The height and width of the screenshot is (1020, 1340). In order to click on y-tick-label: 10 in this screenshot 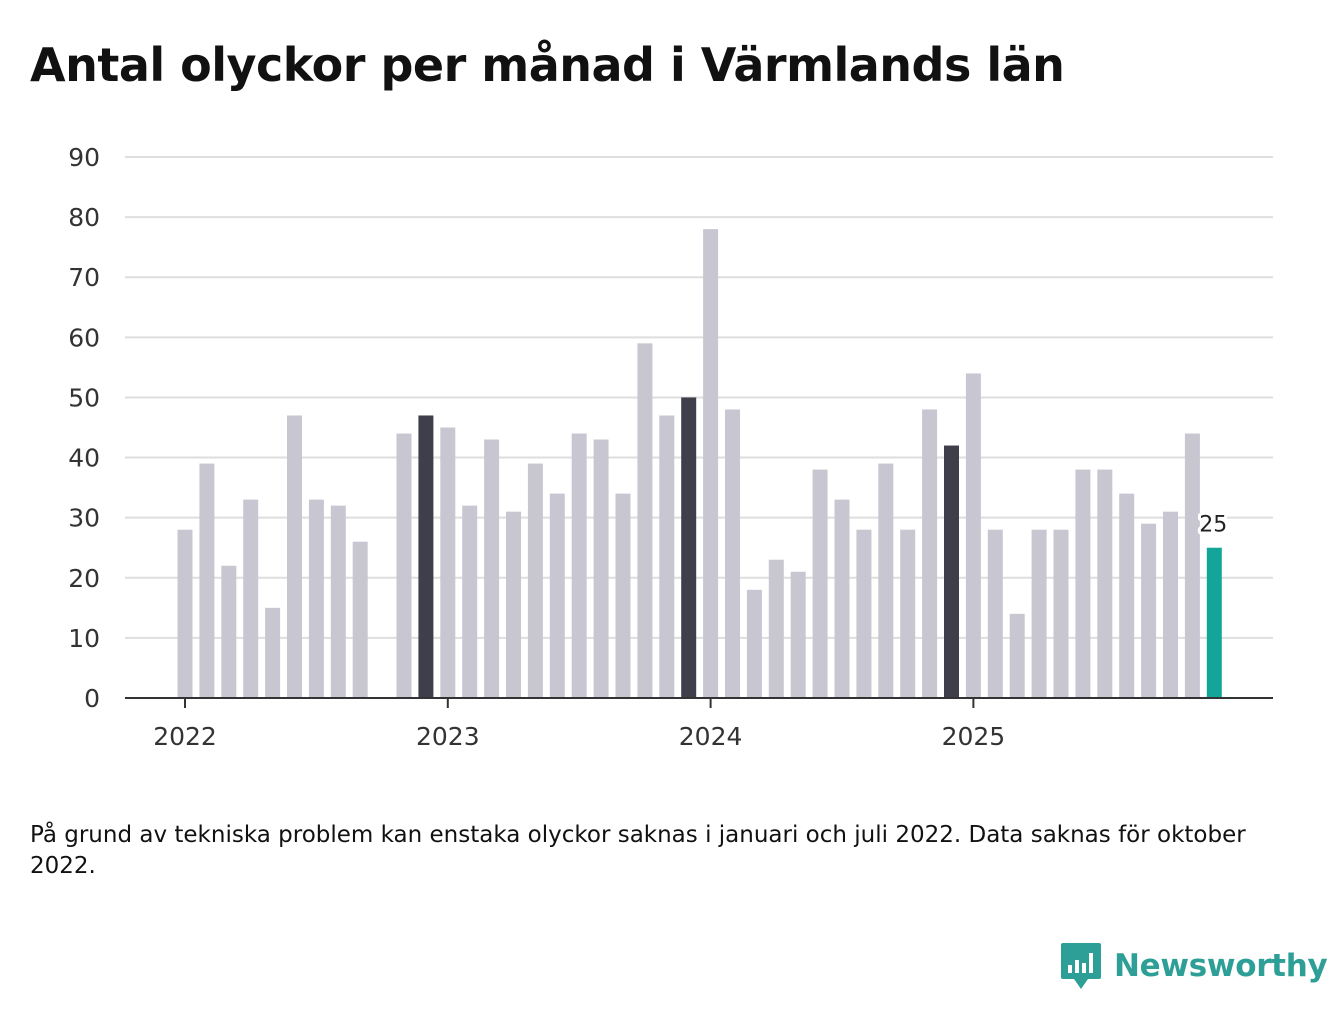, I will do `click(84, 638)`.